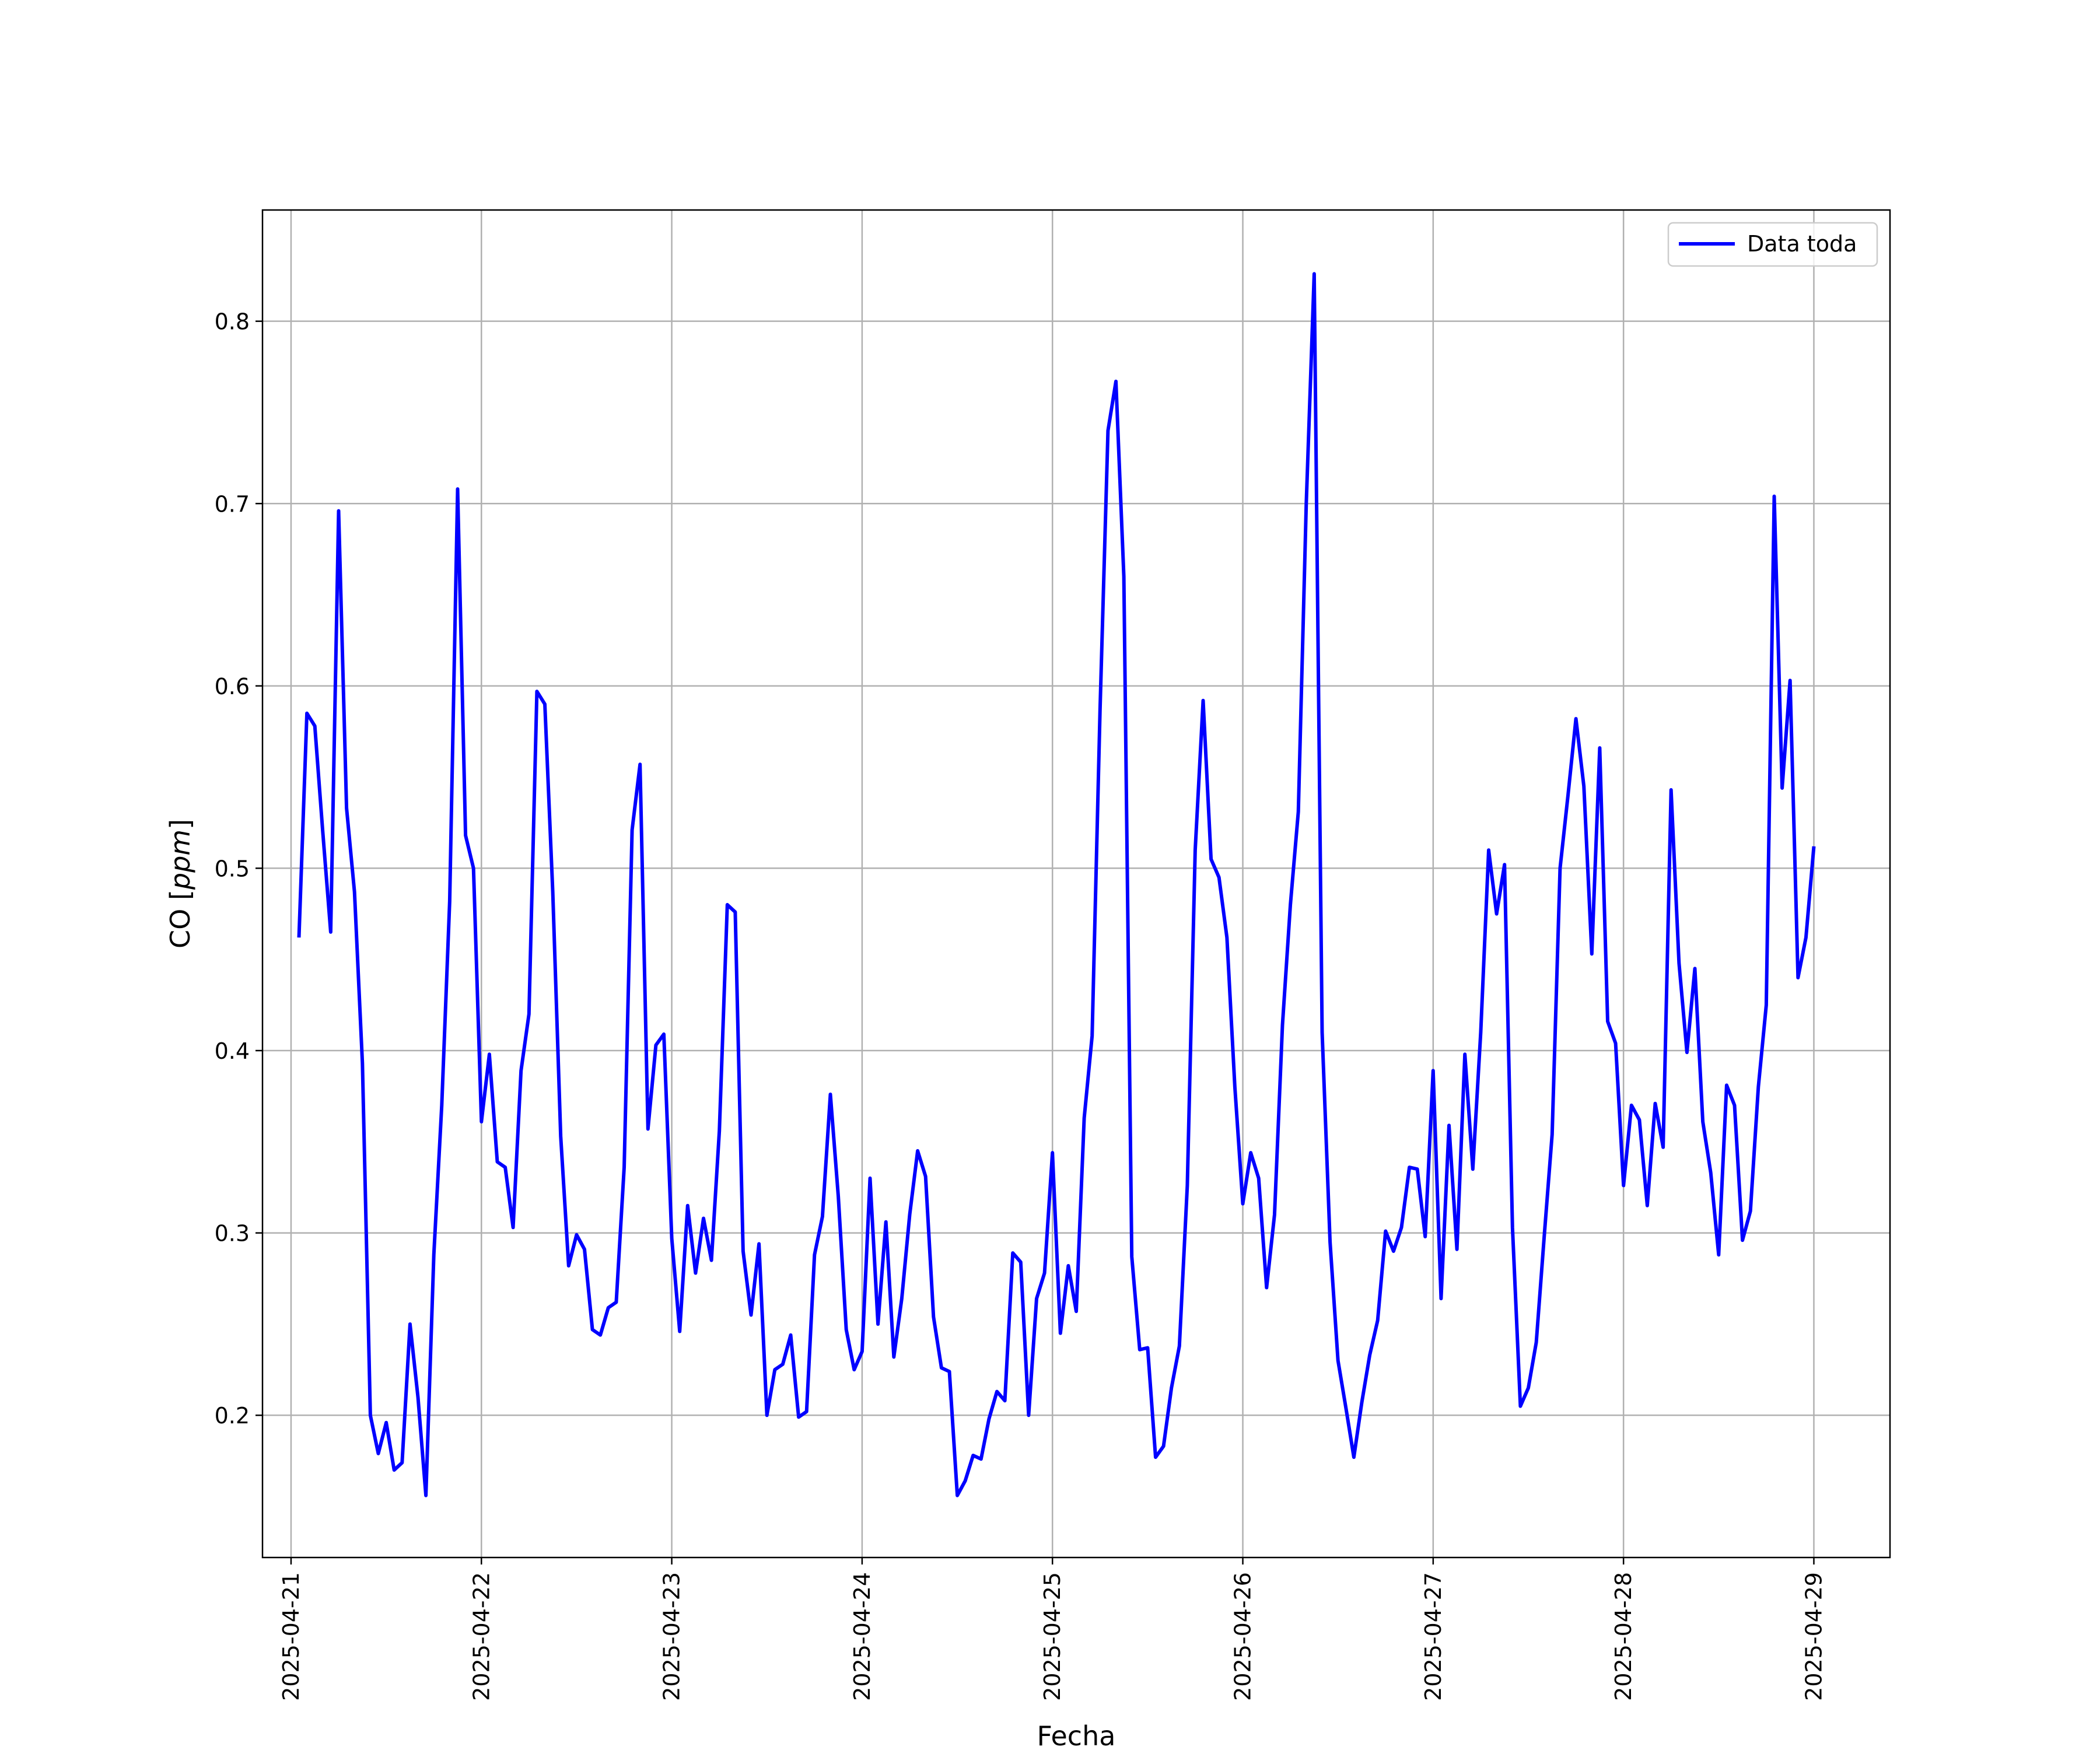  Describe the element at coordinates (862, 1636) in the screenshot. I see `x-tick-label: 2025-04-24` at that location.